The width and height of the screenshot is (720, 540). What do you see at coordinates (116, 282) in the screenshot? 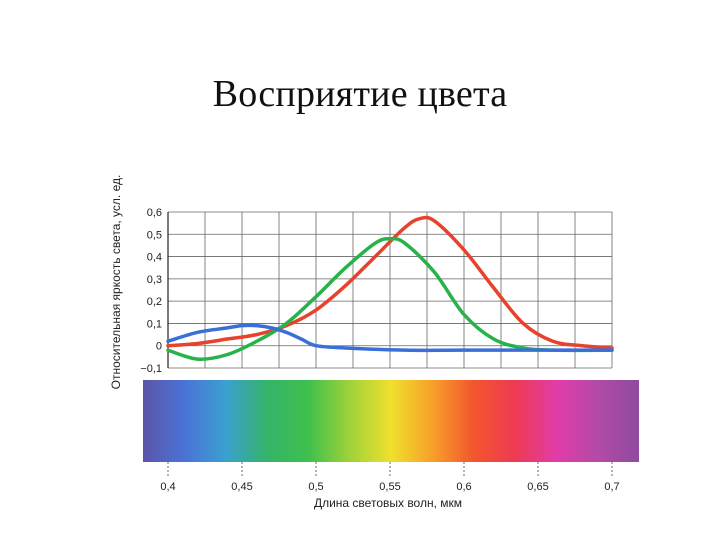
I see `y-axis-title: Относительная яркость света, усл. ед.` at bounding box center [116, 282].